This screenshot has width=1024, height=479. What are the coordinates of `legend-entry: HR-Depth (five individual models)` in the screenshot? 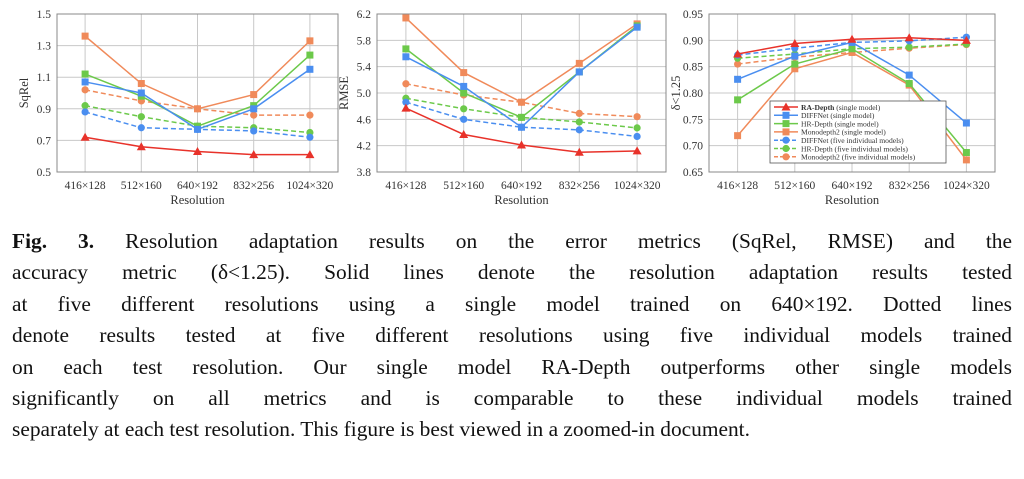 It's located at (854, 148).